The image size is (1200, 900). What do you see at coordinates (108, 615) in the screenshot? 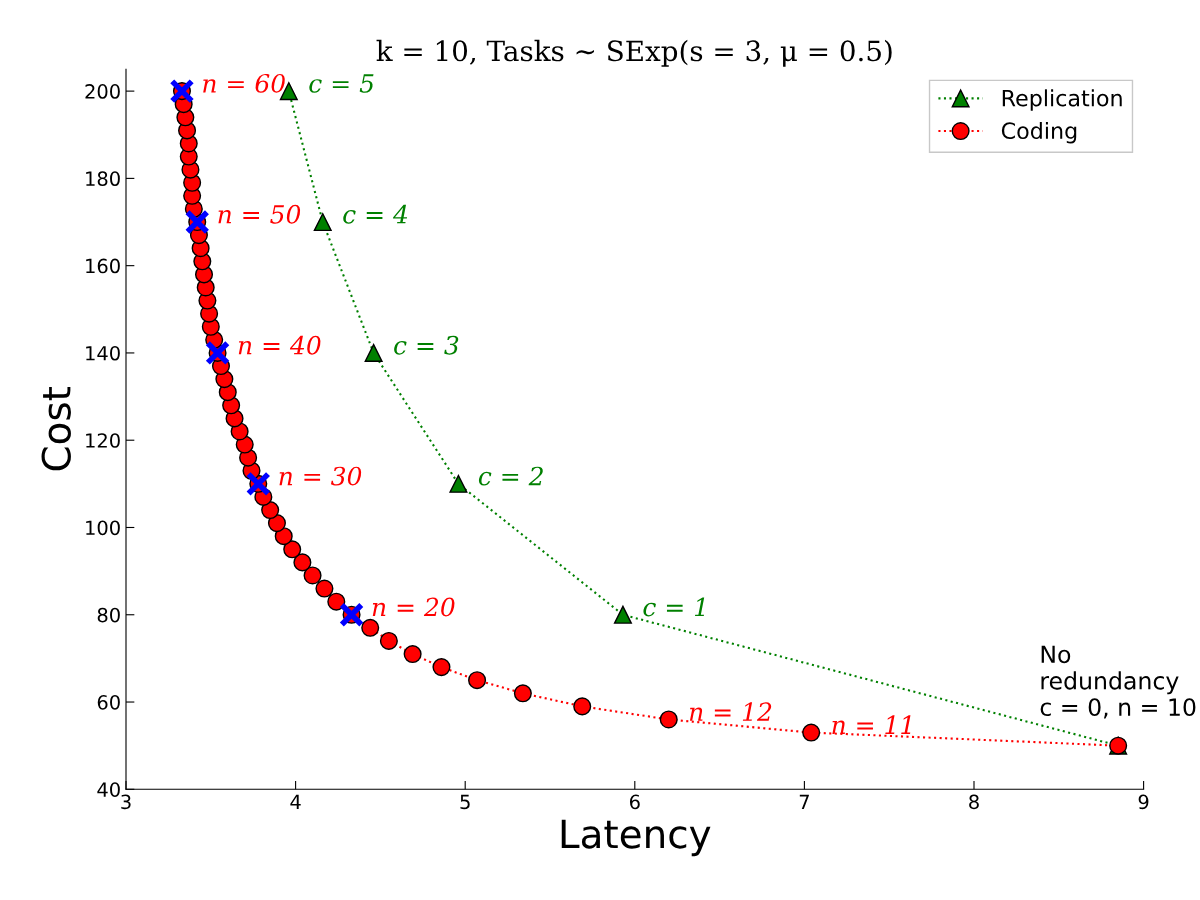
I see `y-tick-label: 80` at bounding box center [108, 615].